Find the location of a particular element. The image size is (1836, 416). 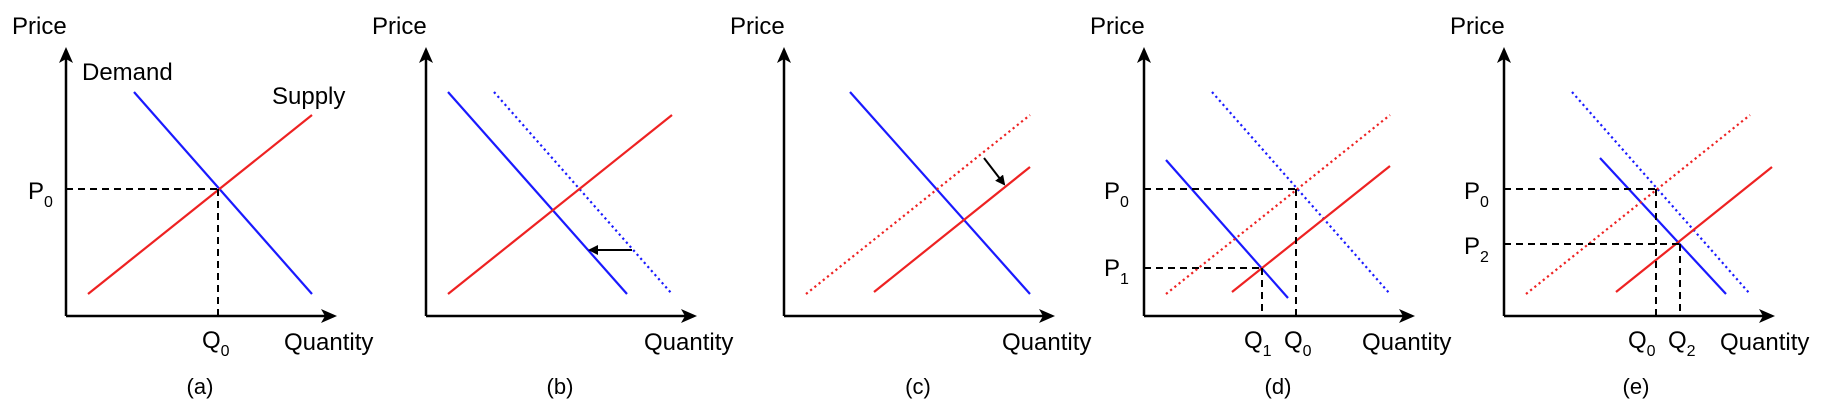

panel-c-demand-curve is located at coordinates (940, 193).